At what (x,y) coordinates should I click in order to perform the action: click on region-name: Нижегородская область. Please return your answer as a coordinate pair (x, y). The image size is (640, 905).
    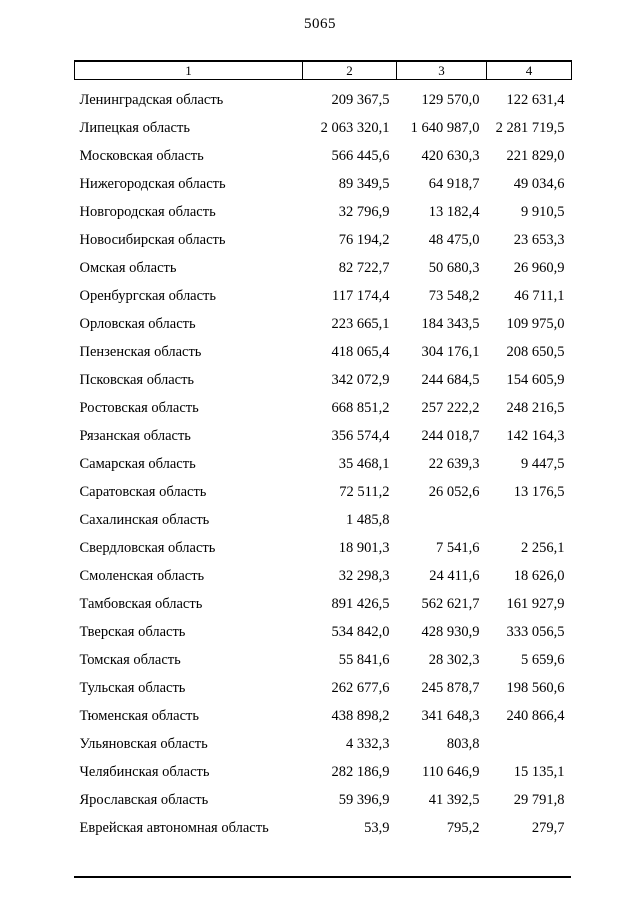
    Looking at the image, I should click on (152, 183).